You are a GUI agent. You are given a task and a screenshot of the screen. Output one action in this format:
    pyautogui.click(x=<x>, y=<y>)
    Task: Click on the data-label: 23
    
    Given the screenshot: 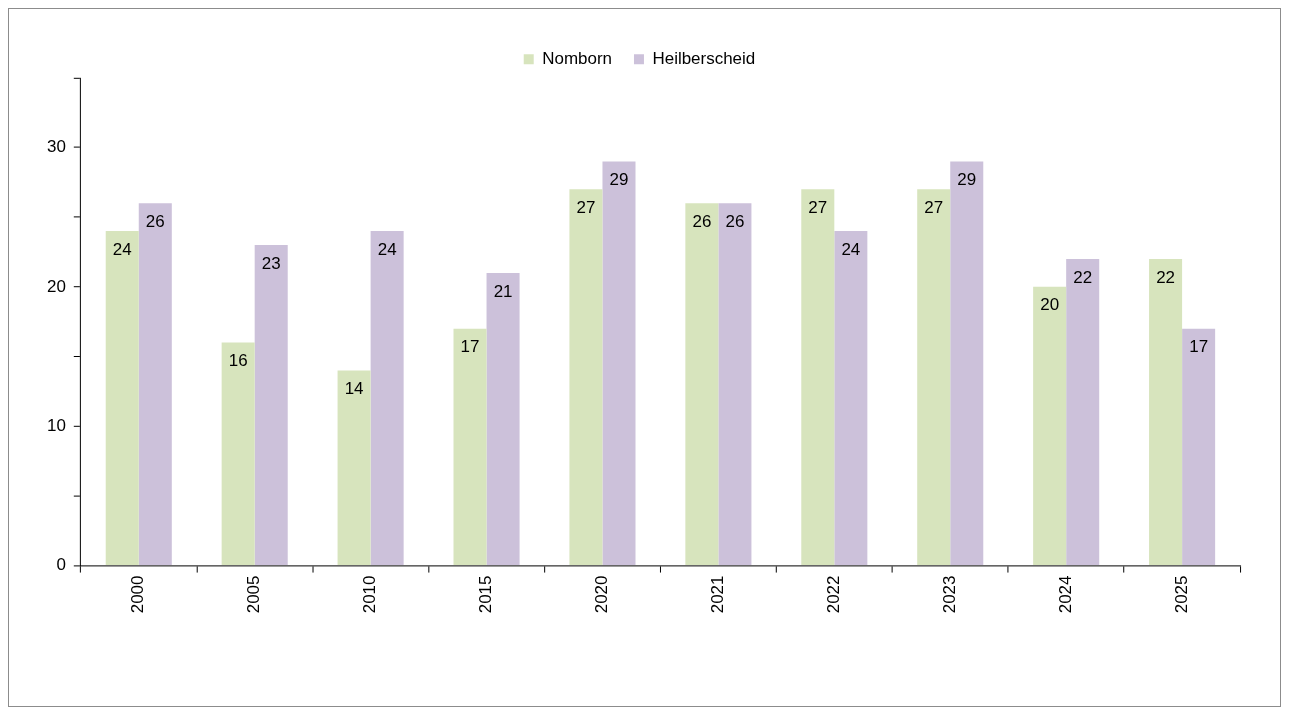 What is the action you would take?
    pyautogui.click(x=271, y=263)
    